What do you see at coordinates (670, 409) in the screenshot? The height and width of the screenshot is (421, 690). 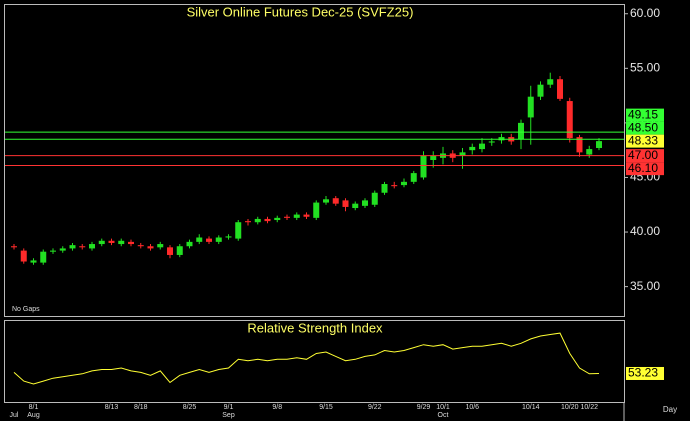 I see `period-label: Day` at bounding box center [670, 409].